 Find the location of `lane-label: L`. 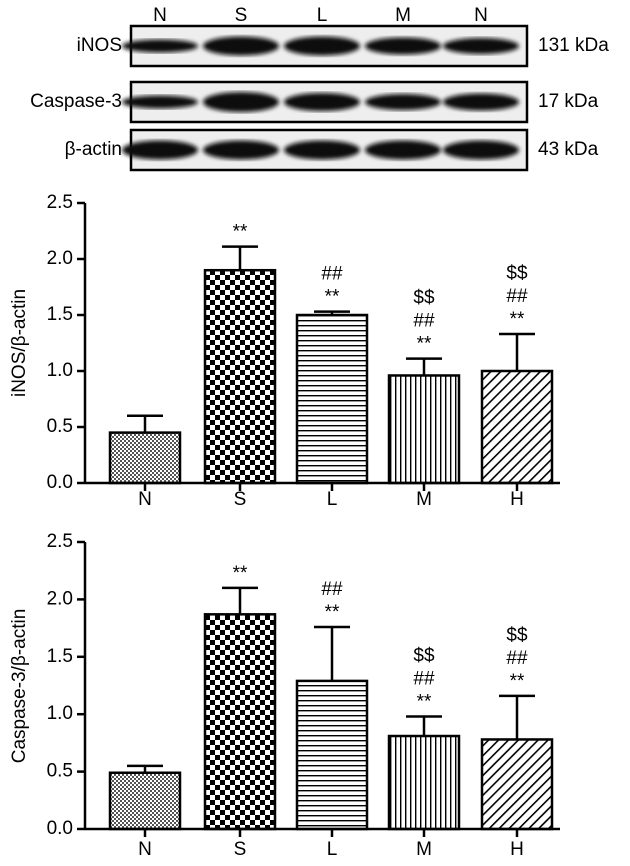

lane-label: L is located at coordinates (322, 15).